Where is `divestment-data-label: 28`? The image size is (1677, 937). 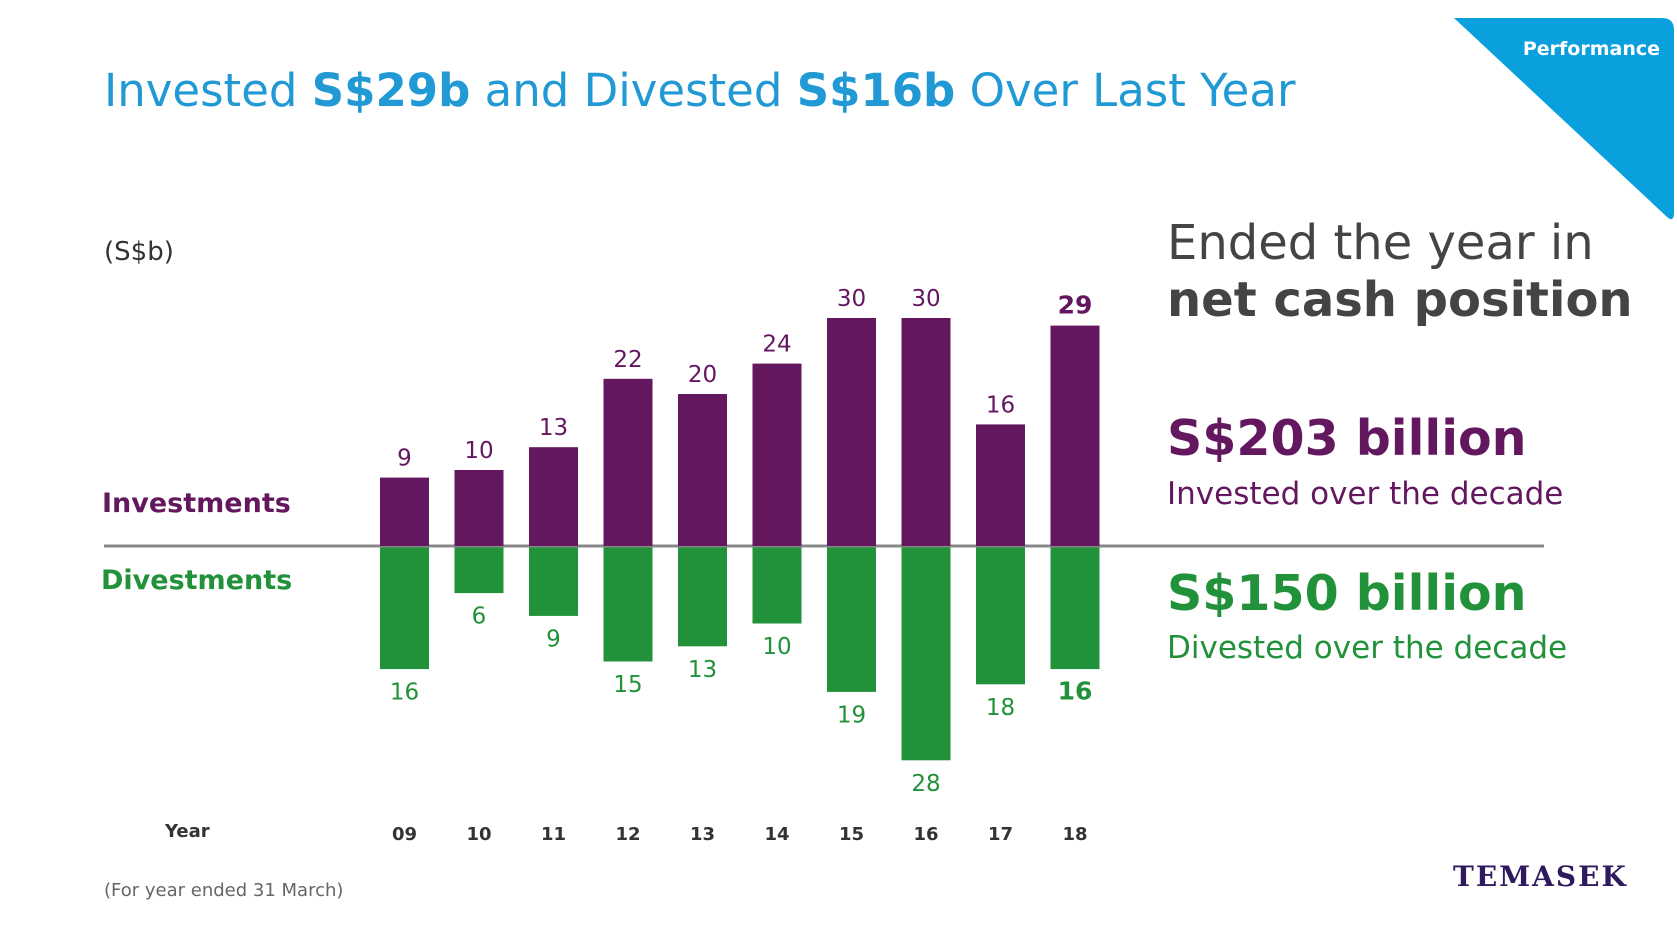 divestment-data-label: 28 is located at coordinates (925, 784).